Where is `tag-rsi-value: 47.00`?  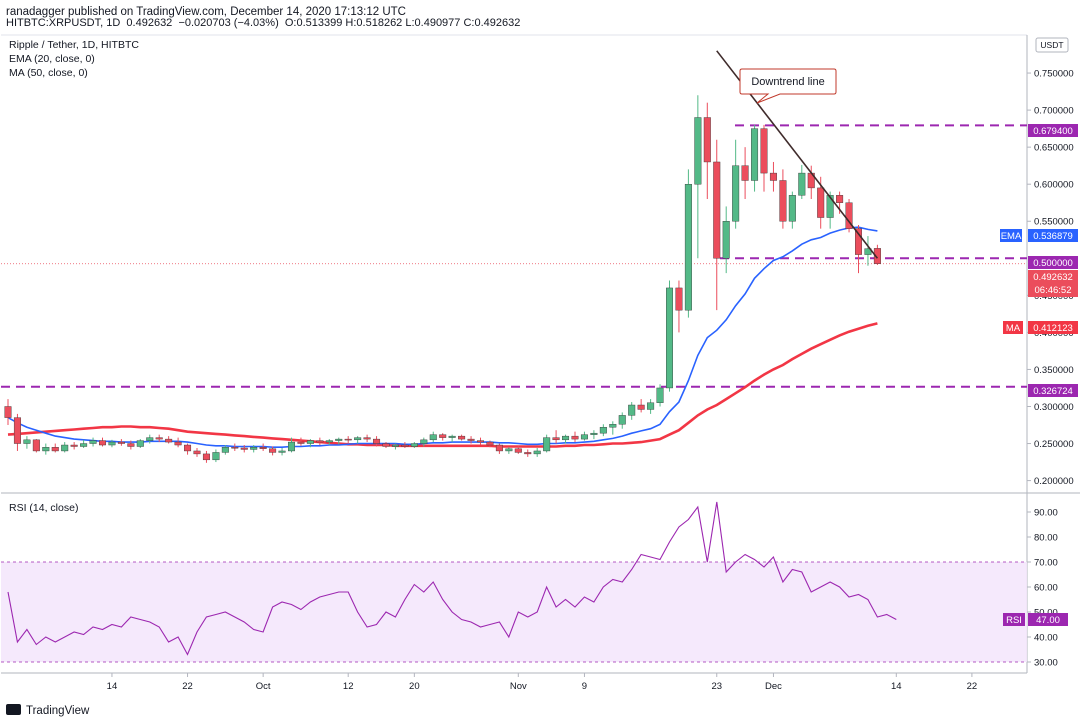
tag-rsi-value: 47.00 is located at coordinates (1048, 620).